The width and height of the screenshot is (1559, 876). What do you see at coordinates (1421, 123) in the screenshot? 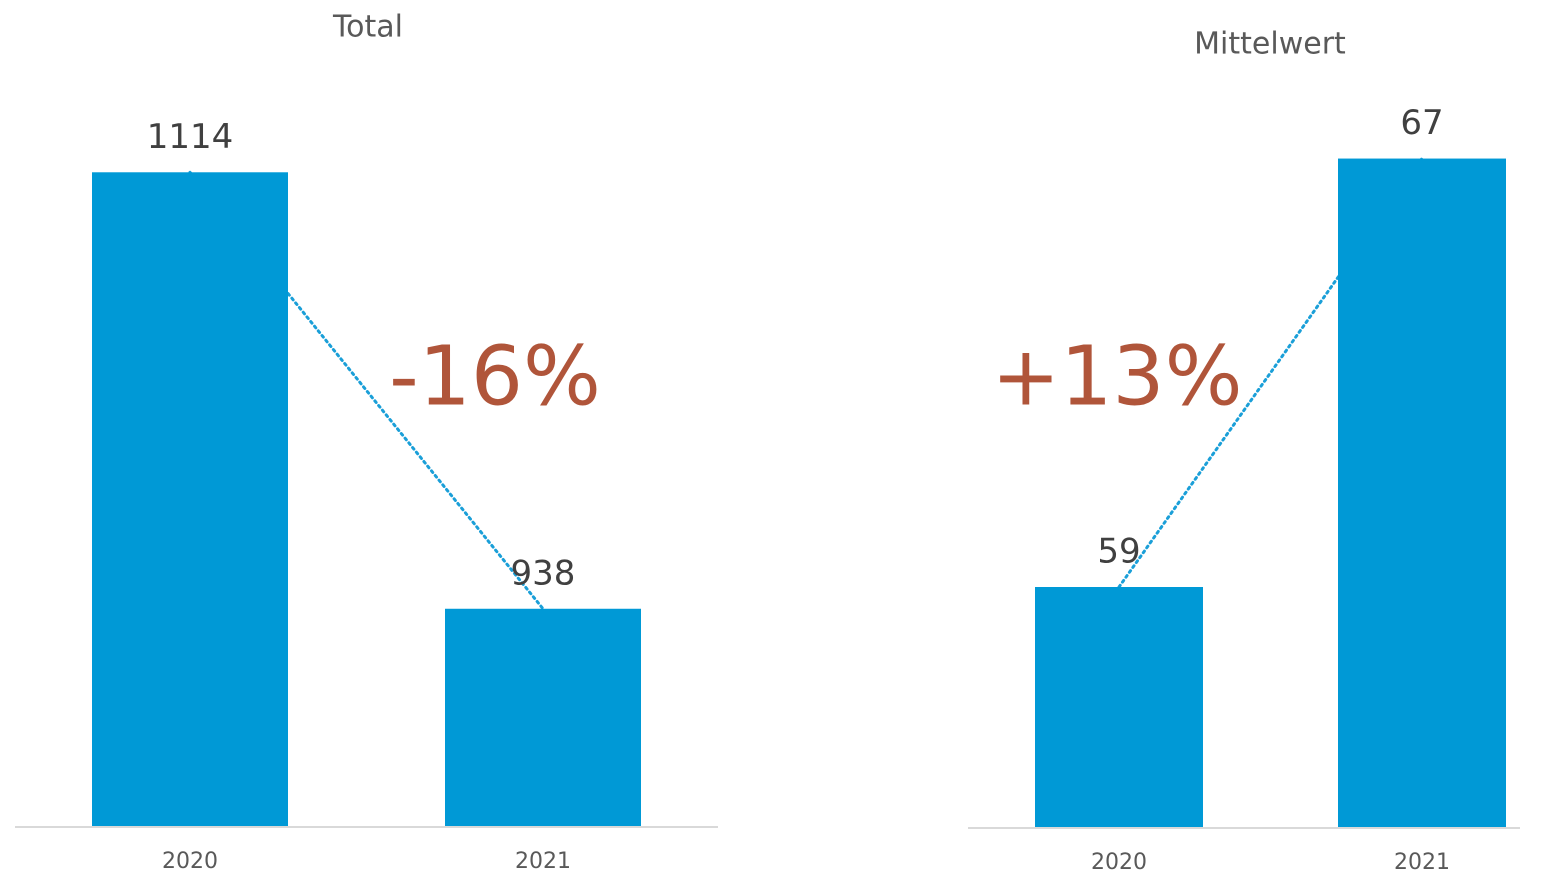
I see `data-label: 67` at bounding box center [1421, 123].